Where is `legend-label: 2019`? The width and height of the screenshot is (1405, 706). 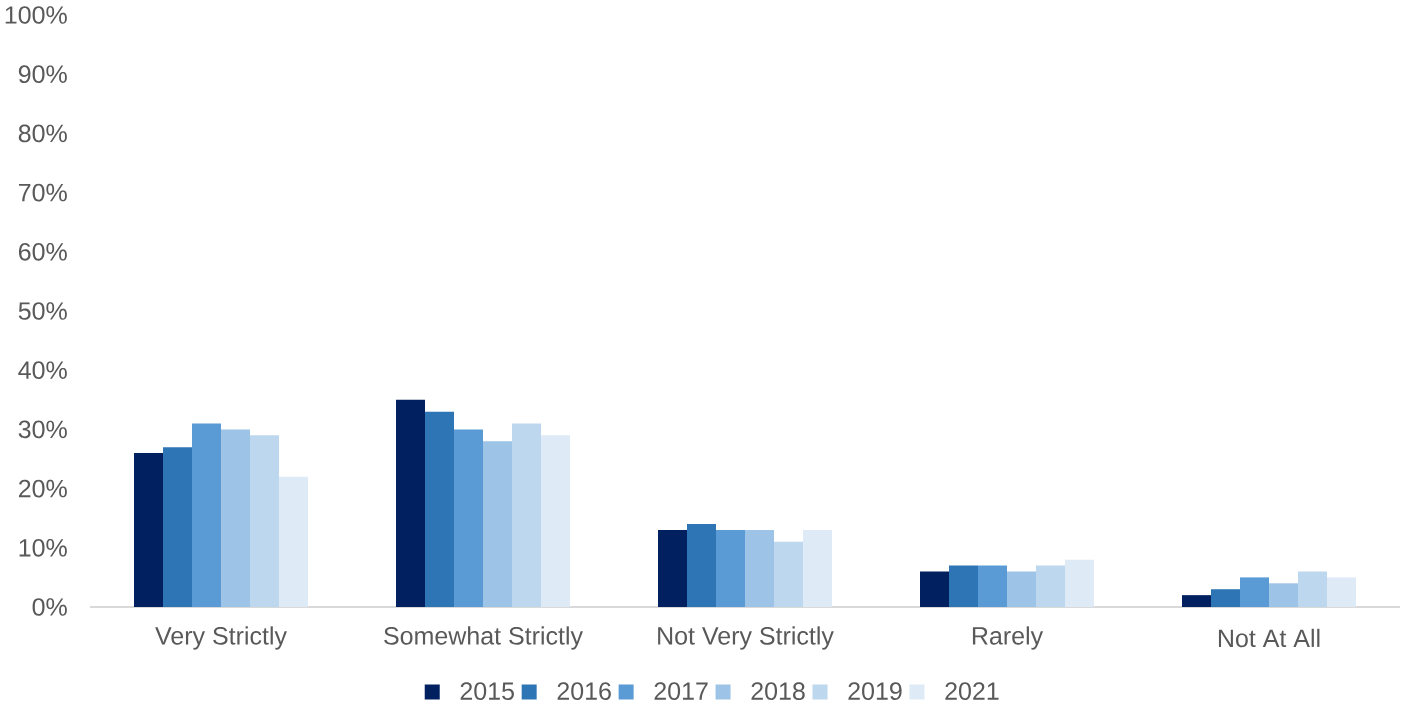
legend-label: 2019 is located at coordinates (875, 691).